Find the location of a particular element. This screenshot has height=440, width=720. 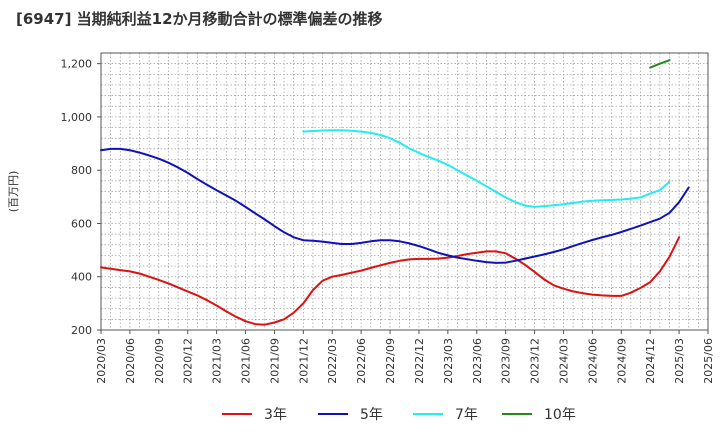

x-tick-label: 2021/12 is located at coordinates (303, 361).